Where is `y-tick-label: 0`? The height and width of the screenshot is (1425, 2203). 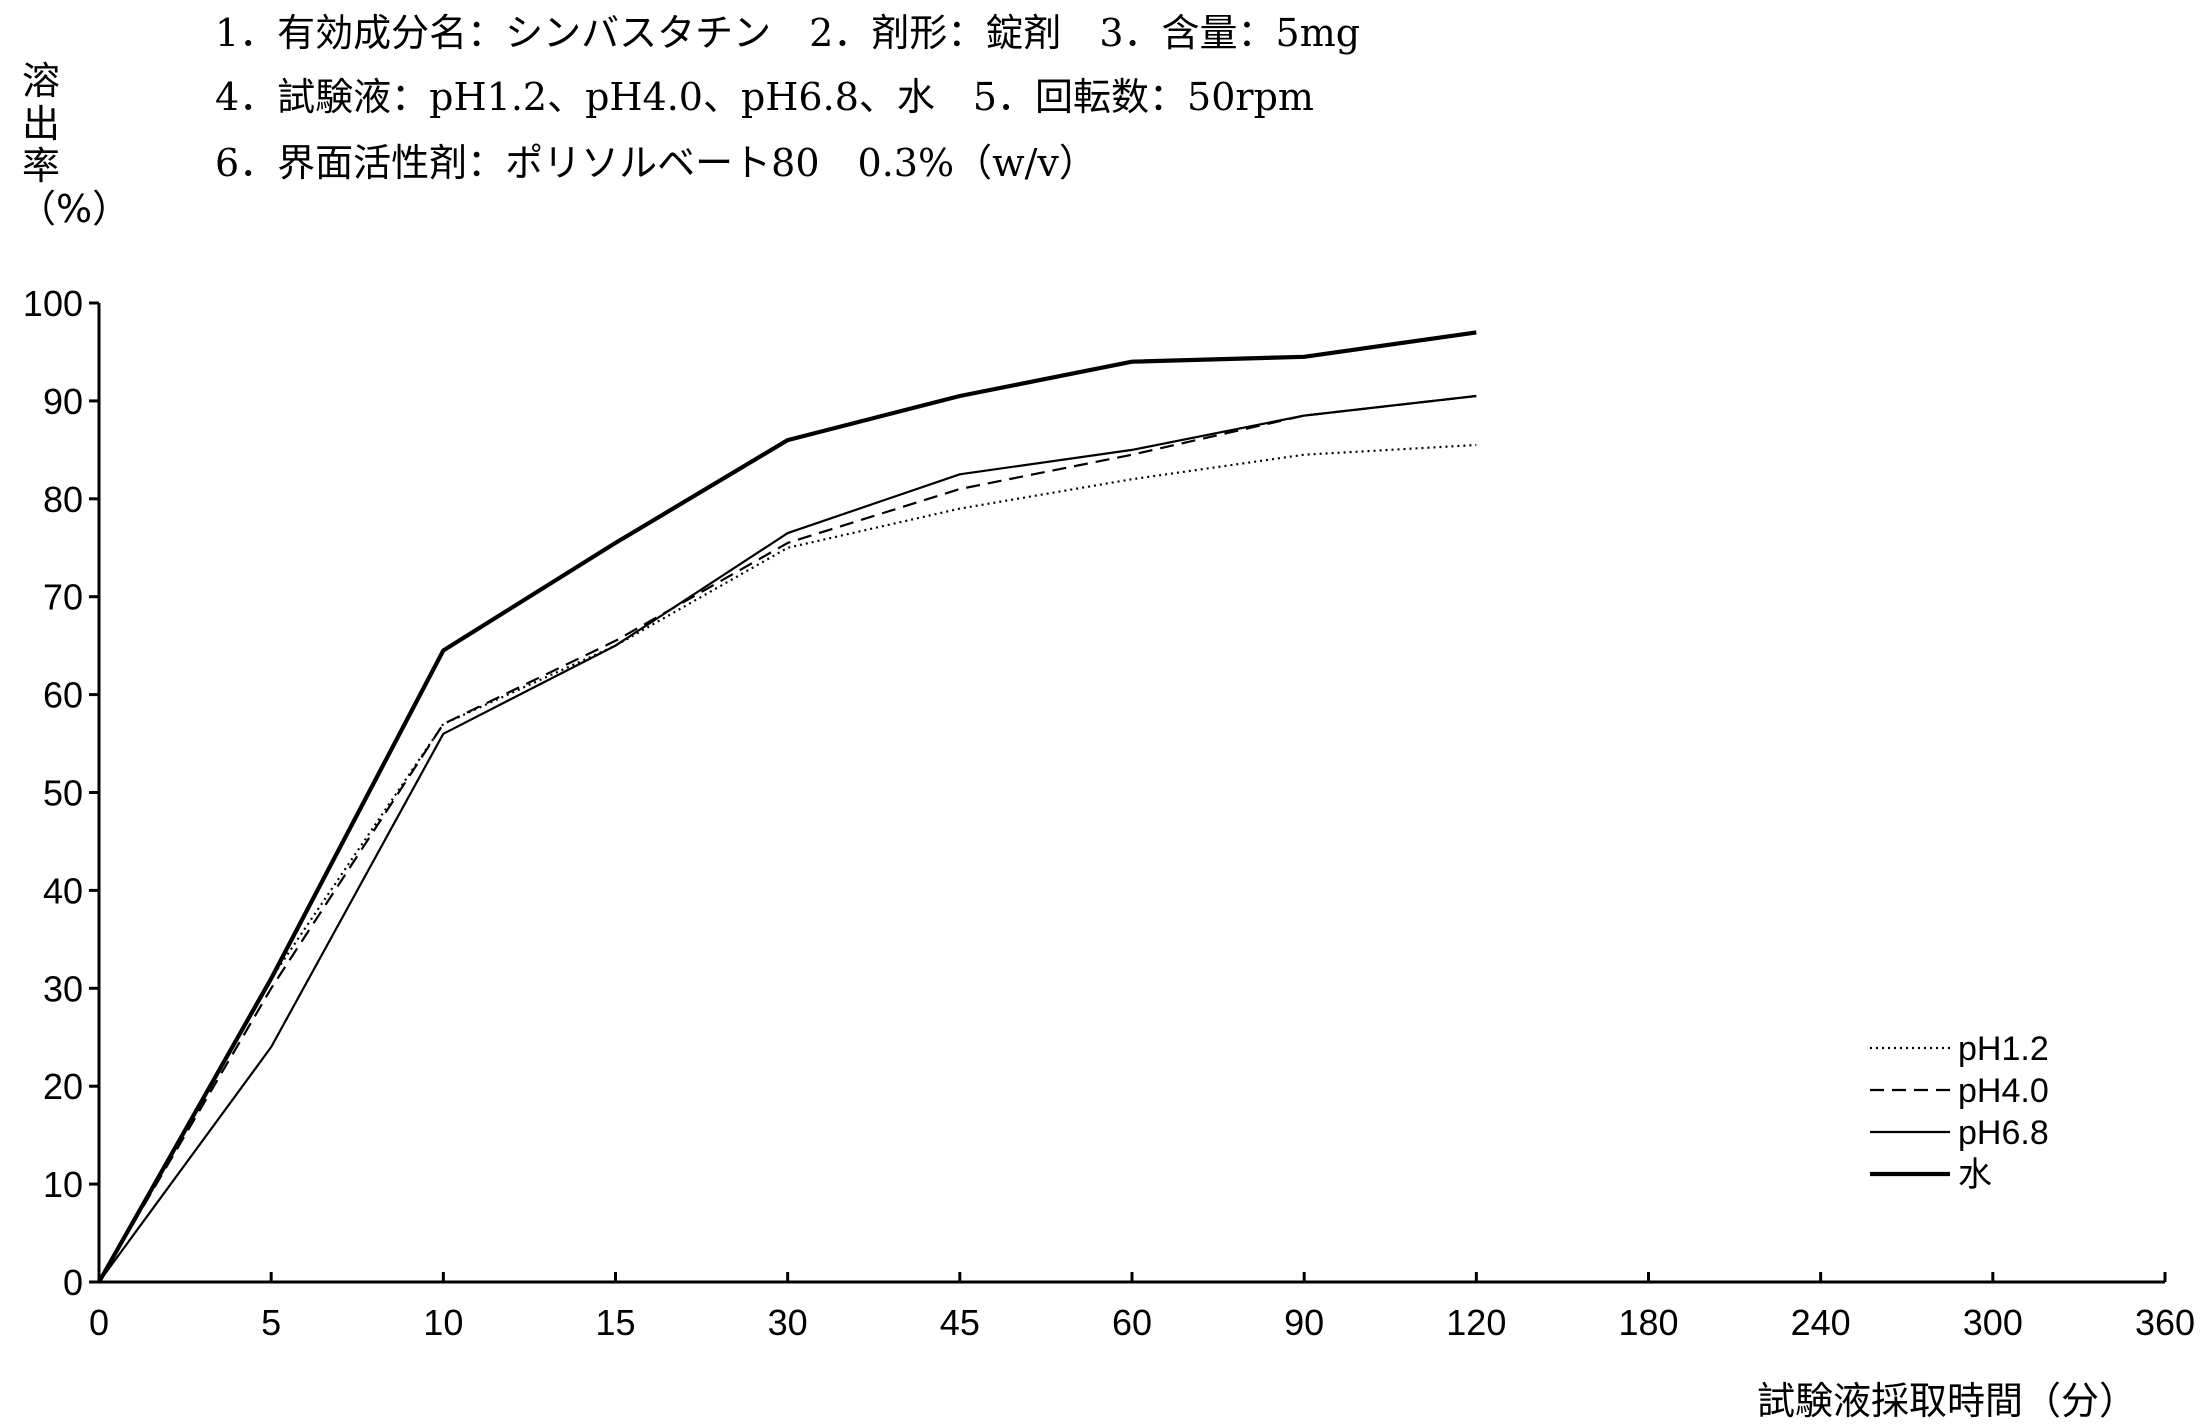
y-tick-label: 0 is located at coordinates (73, 1282).